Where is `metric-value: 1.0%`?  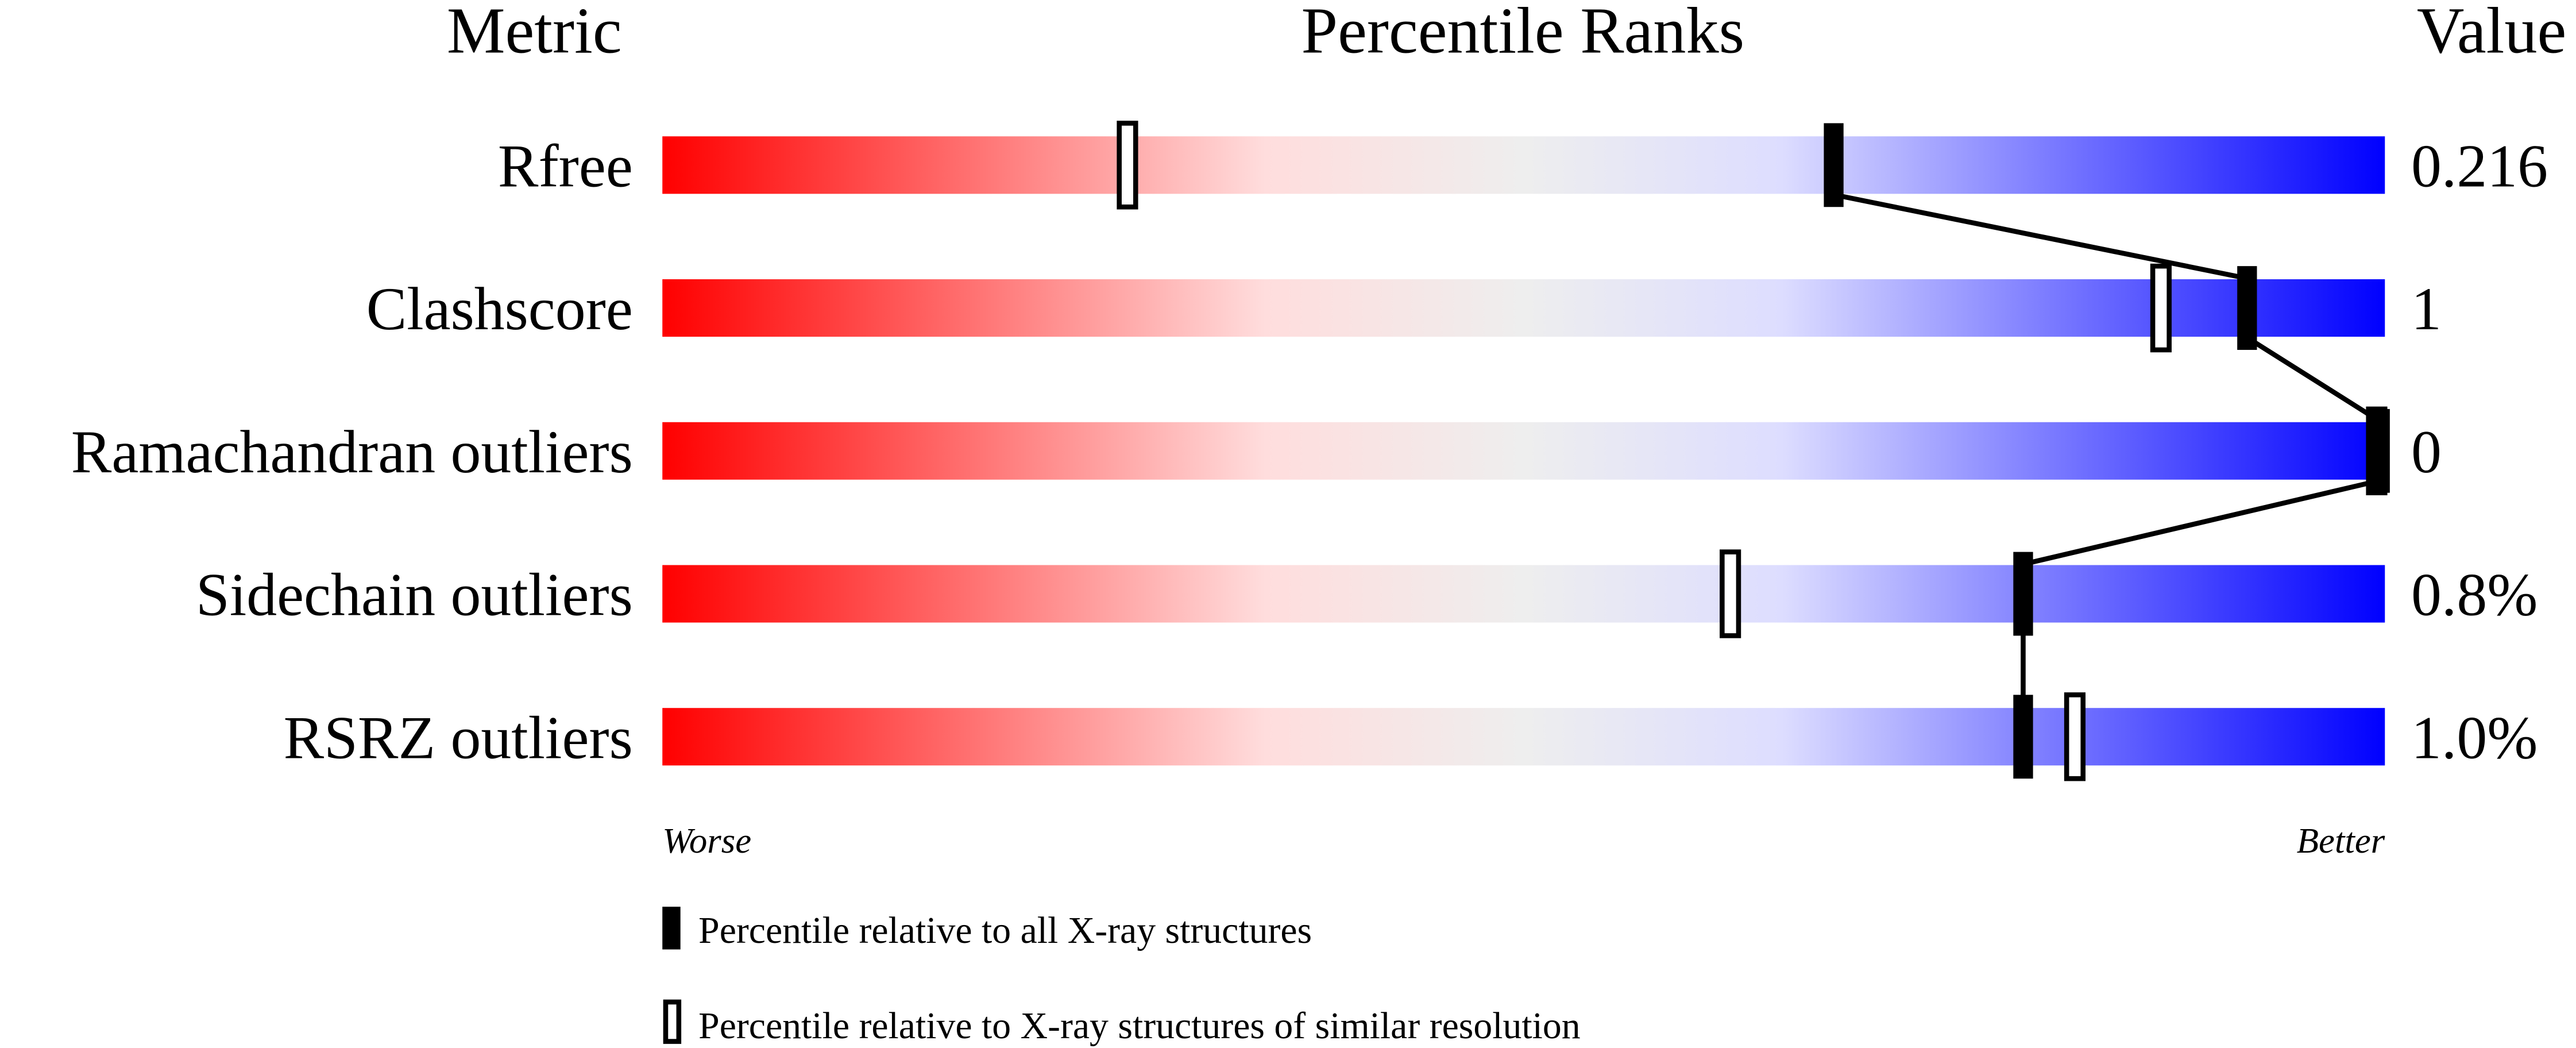 metric-value: 1.0% is located at coordinates (2474, 738).